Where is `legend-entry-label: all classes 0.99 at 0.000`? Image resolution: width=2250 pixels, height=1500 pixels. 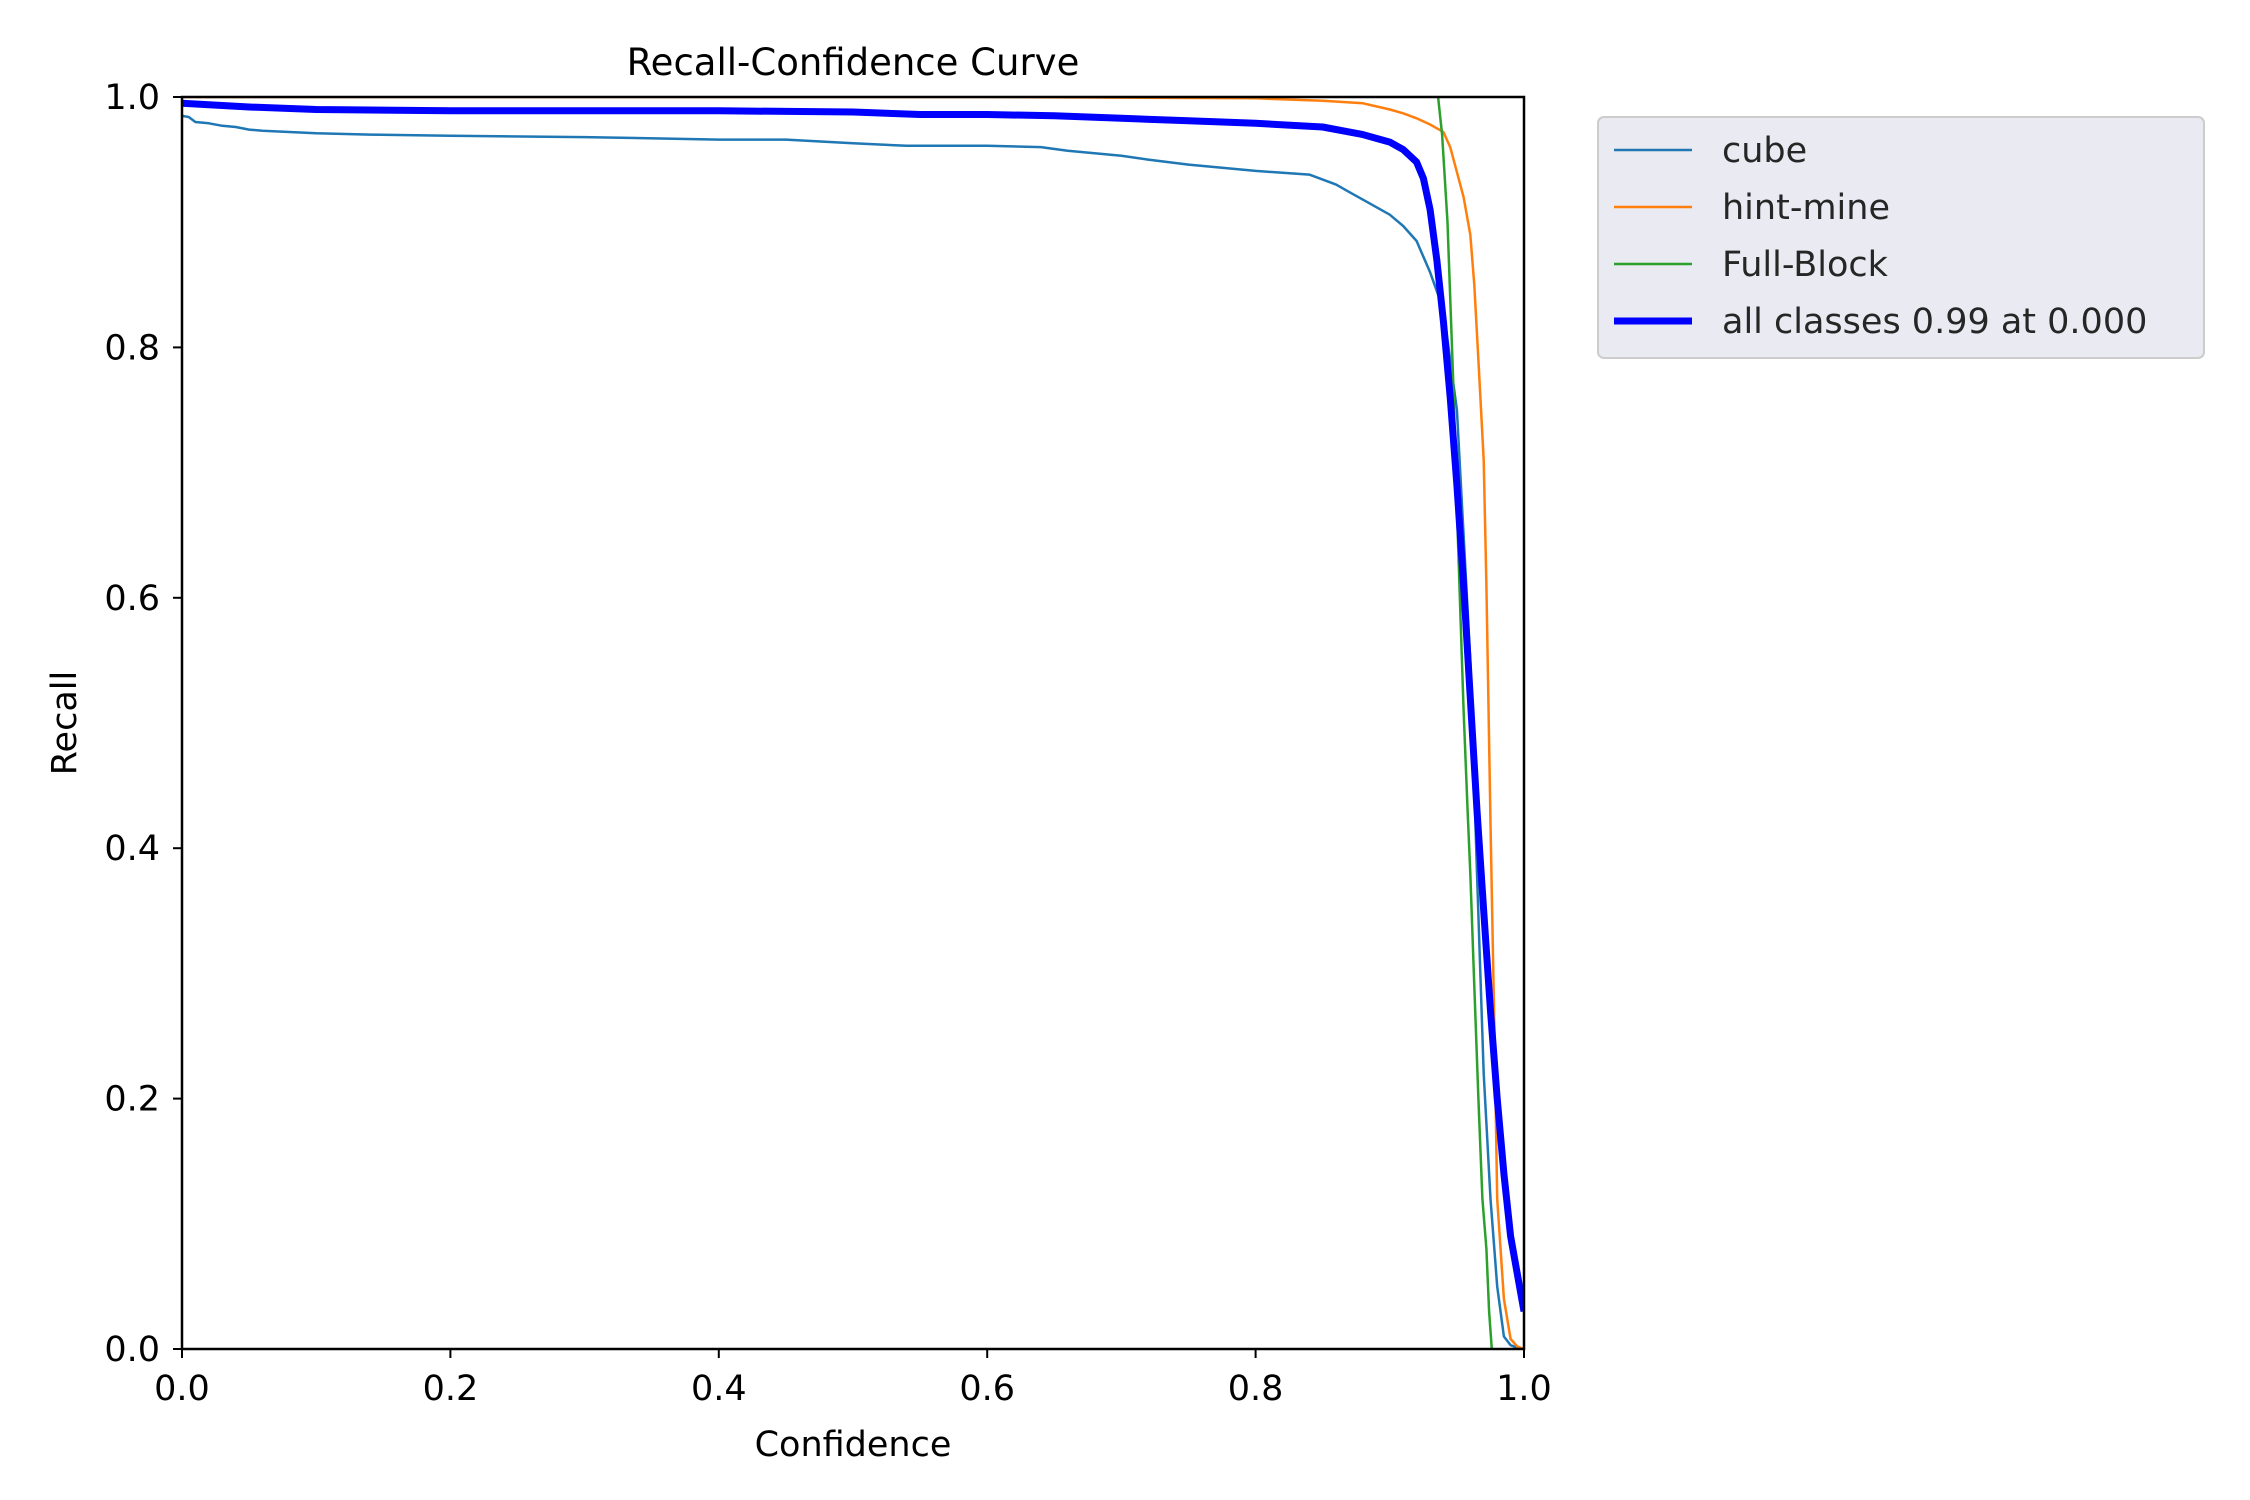
legend-entry-label: all classes 0.99 at 0.000 is located at coordinates (1934, 322).